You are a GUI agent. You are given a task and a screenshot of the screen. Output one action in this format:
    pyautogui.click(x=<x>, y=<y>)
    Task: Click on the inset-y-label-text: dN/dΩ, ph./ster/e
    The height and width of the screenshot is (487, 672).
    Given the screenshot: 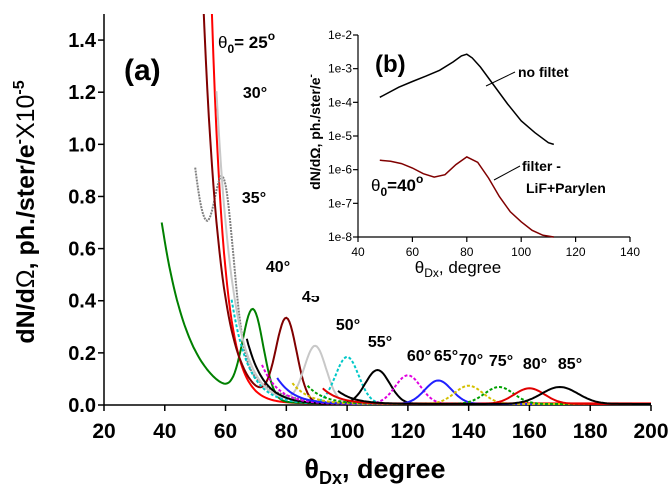 What is the action you would take?
    pyautogui.click(x=315, y=133)
    